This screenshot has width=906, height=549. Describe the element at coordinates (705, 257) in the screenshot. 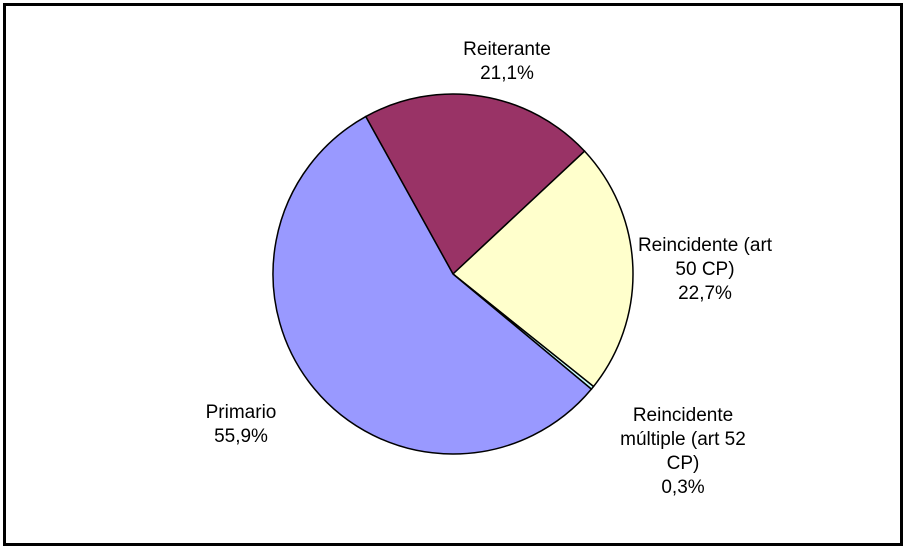

I see `category-name: Reincidente (art 50 CP)` at that location.